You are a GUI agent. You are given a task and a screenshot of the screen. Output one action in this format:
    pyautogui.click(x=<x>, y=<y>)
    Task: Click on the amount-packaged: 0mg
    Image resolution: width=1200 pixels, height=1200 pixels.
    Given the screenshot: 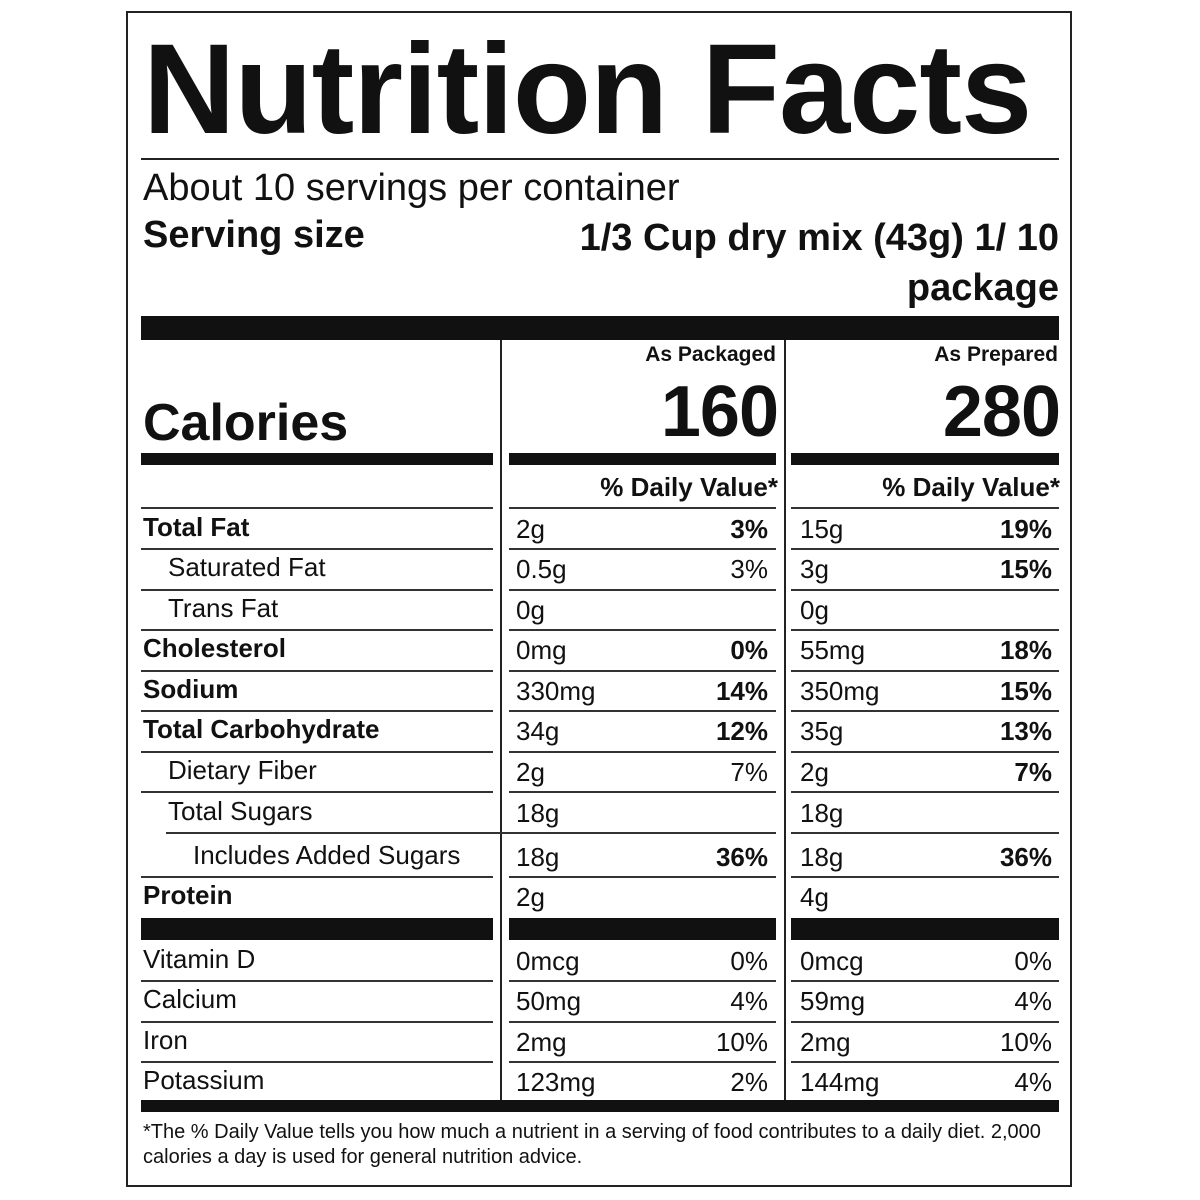 What is the action you would take?
    pyautogui.click(x=541, y=650)
    